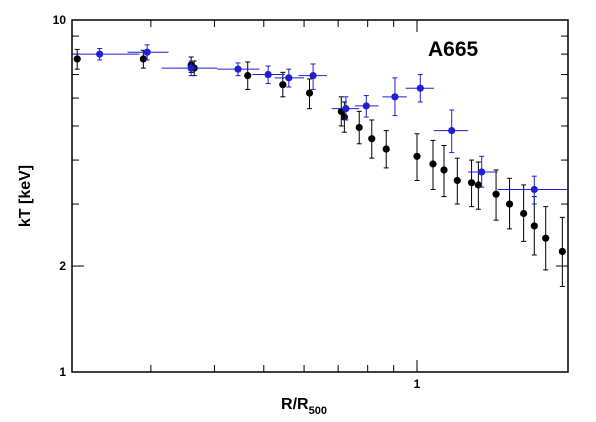 Image resolution: width=596 pixels, height=422 pixels. Describe the element at coordinates (60, 20) in the screenshot. I see `y-tick-label: 10` at that location.